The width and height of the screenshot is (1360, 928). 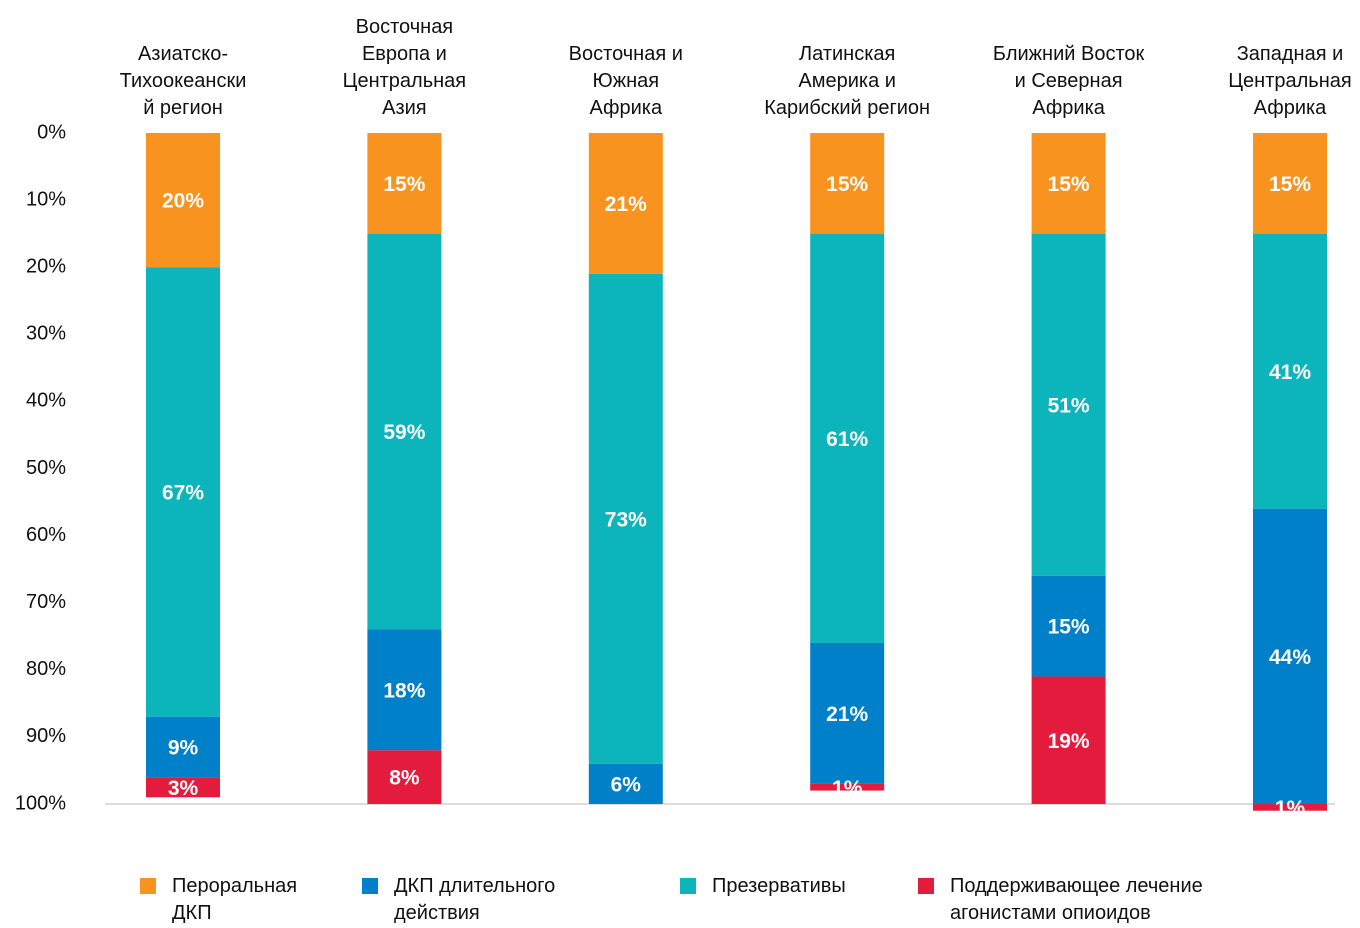 I want to click on data-label: 73%, so click(x=626, y=519).